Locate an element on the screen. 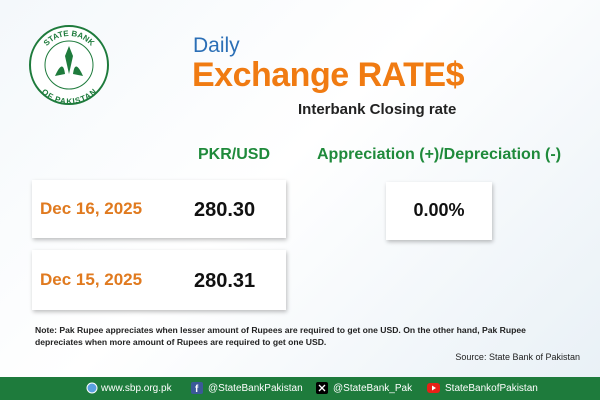  facebook-icon: f is located at coordinates (197, 388).